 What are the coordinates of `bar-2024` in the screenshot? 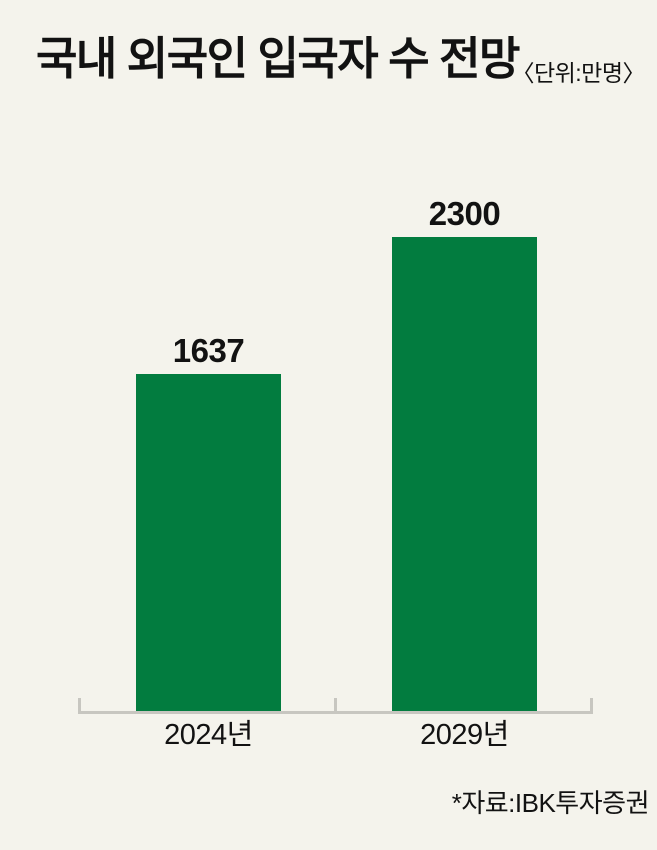 It's located at (208, 543).